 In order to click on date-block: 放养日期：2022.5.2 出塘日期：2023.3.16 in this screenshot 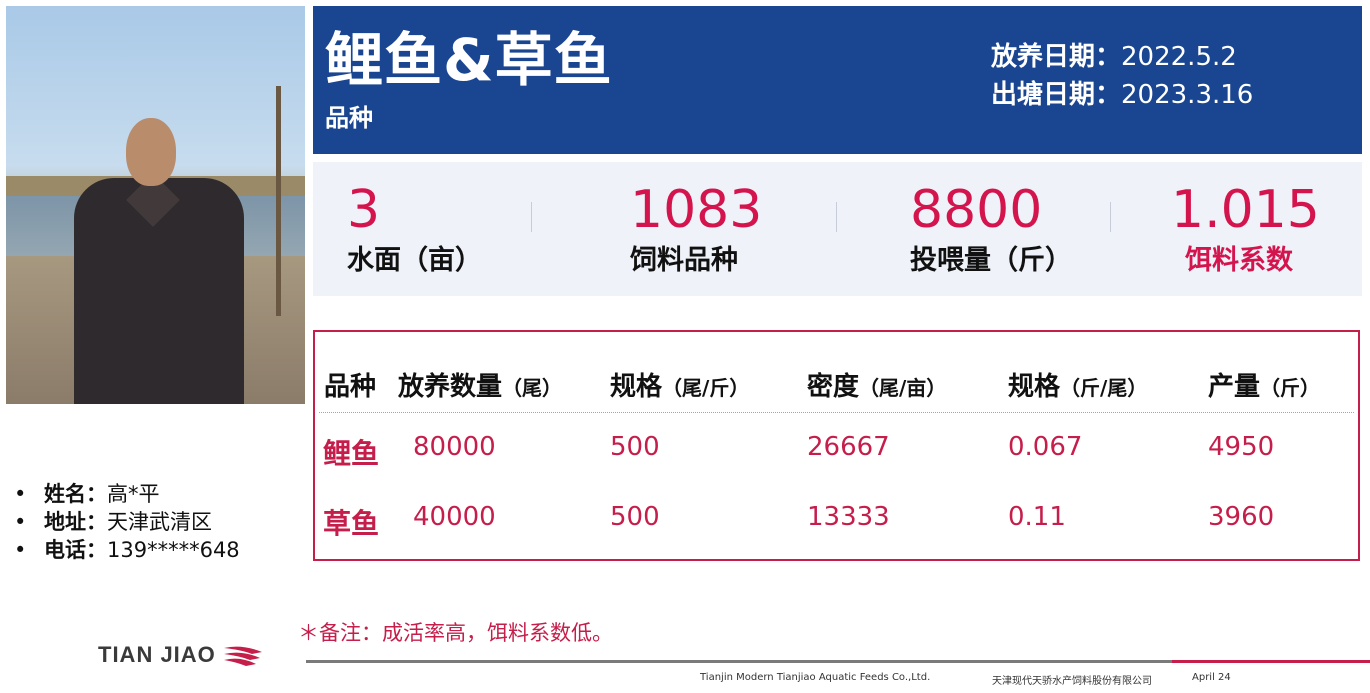, I will do `click(1122, 76)`.